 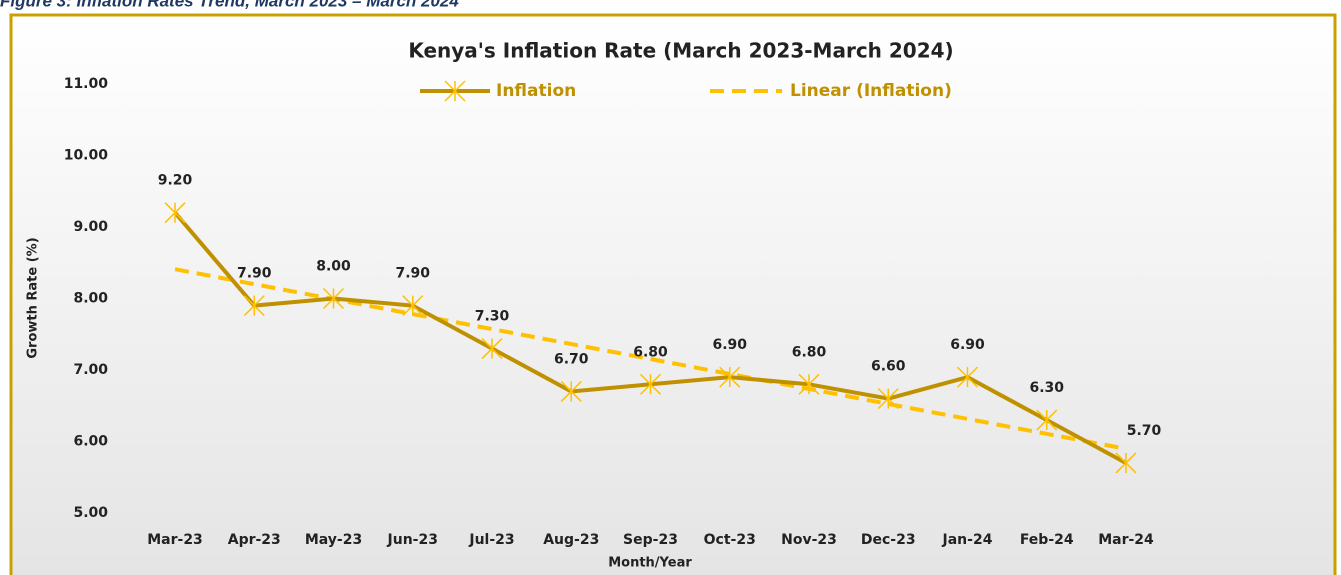 I want to click on y-tick-label: 6.00, so click(x=90, y=442).